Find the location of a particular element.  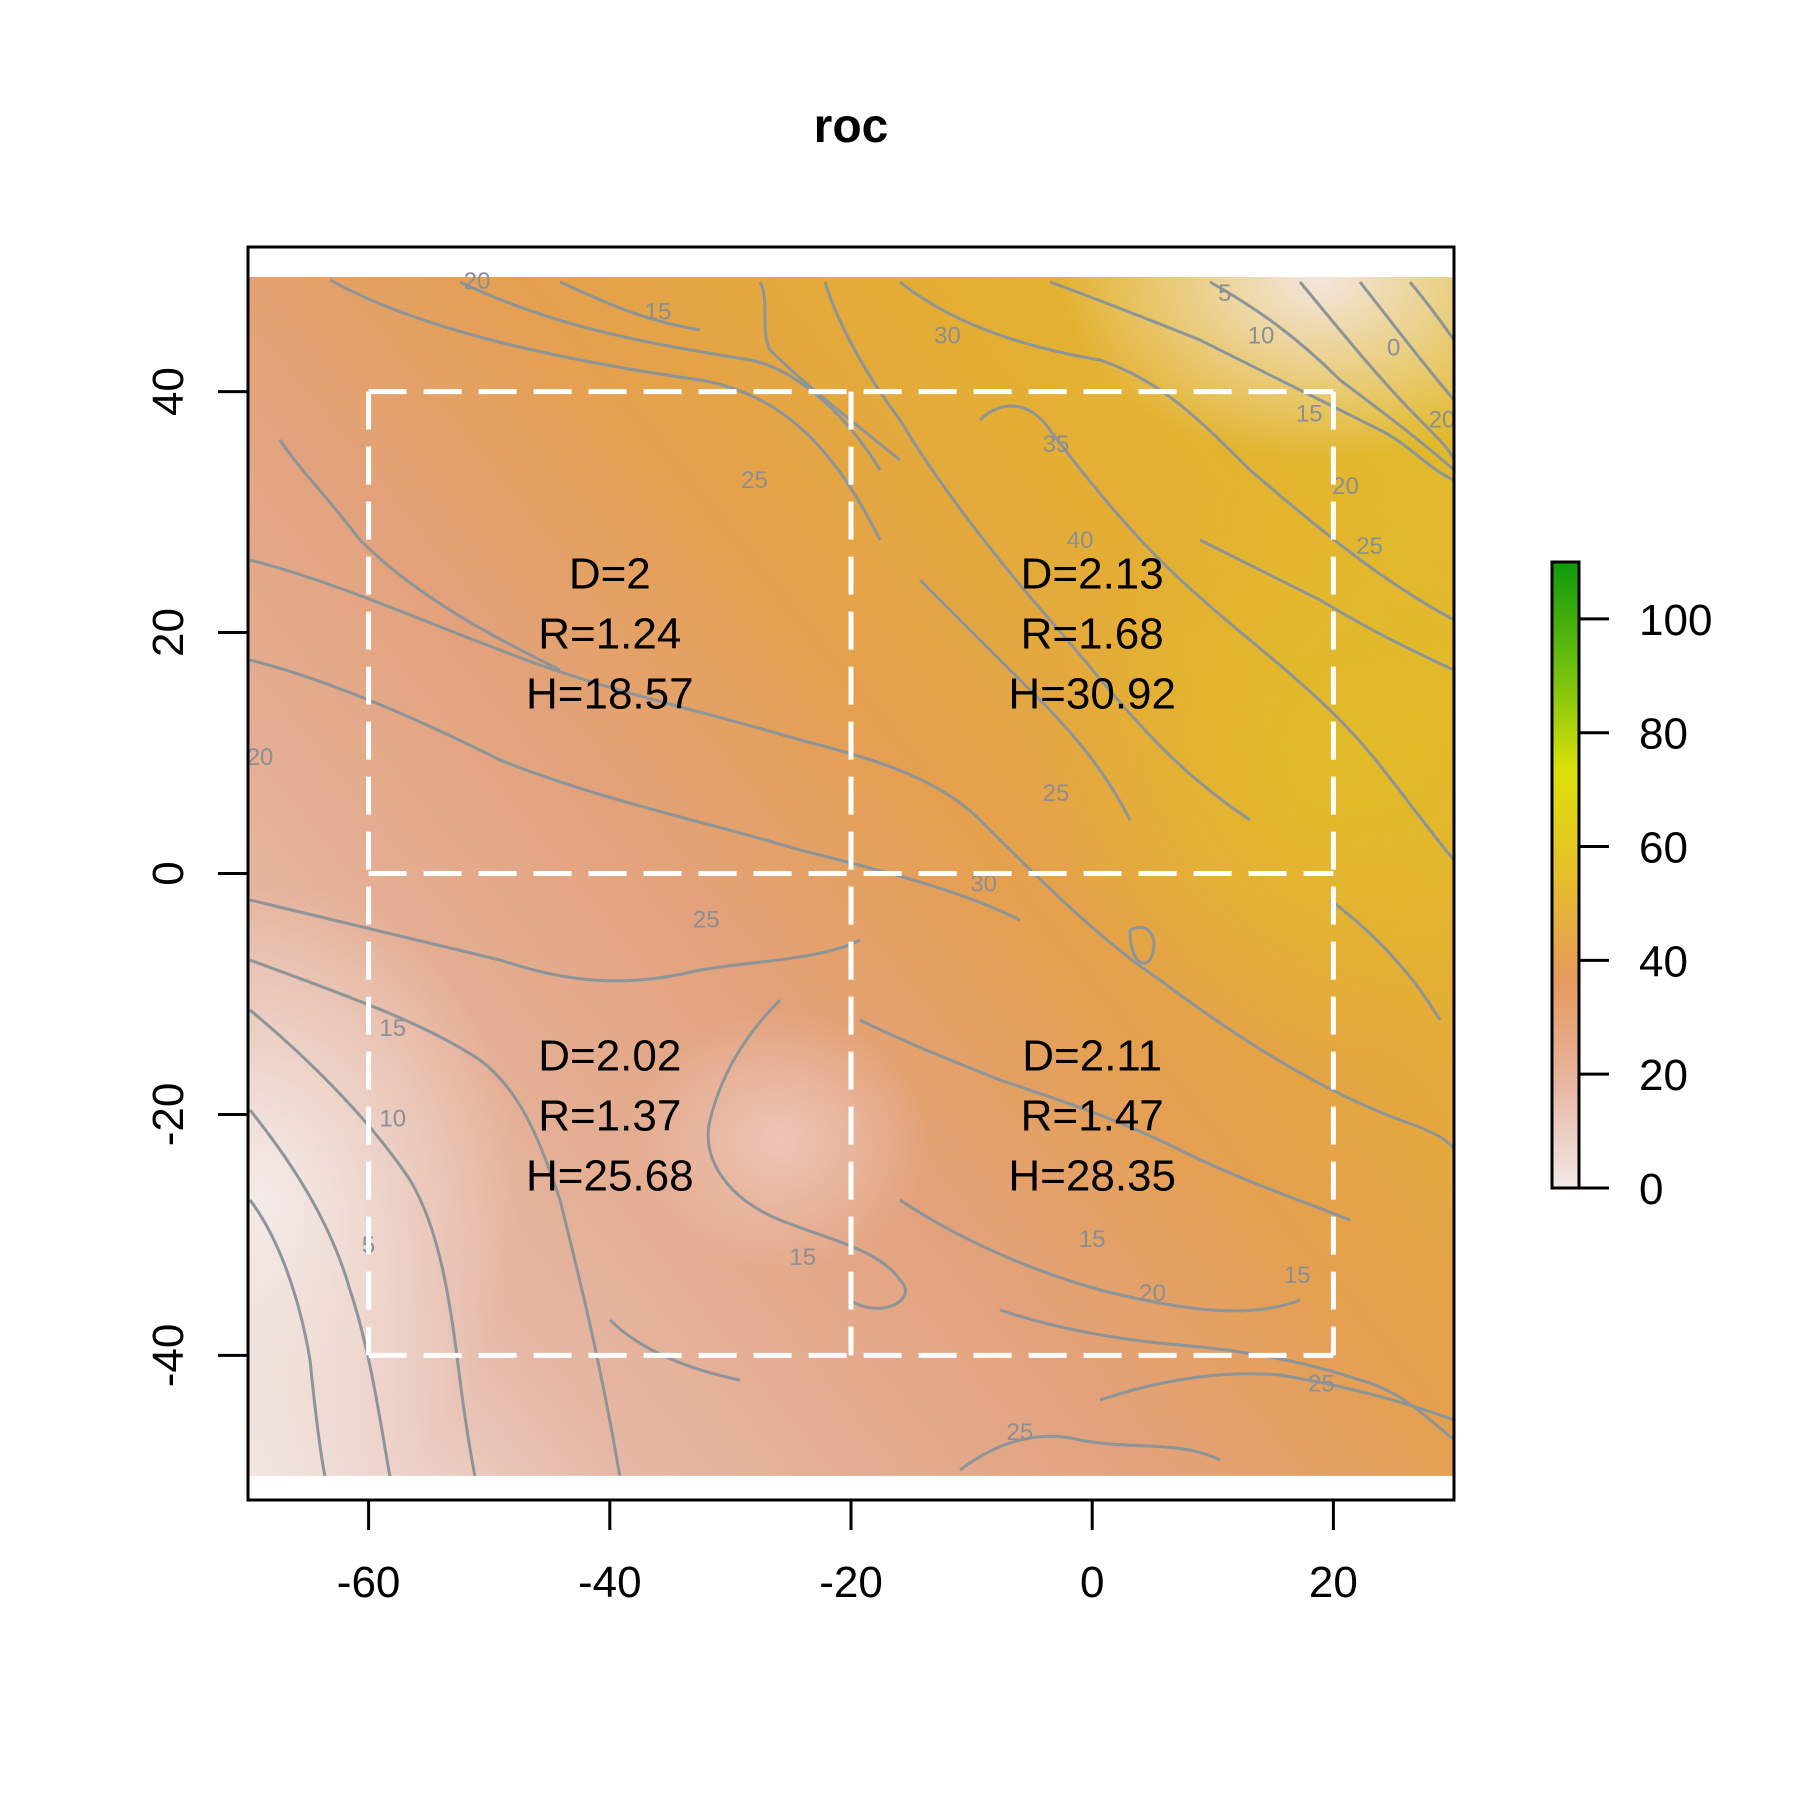

y-tick-label: 0 is located at coordinates (168, 873).